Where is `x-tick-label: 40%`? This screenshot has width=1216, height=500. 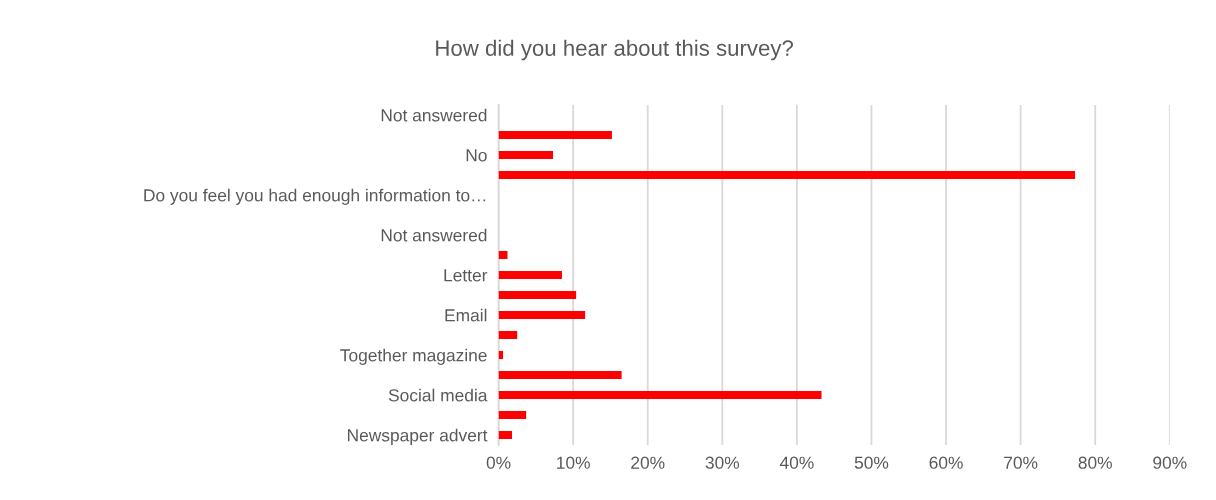 x-tick-label: 40% is located at coordinates (796, 462).